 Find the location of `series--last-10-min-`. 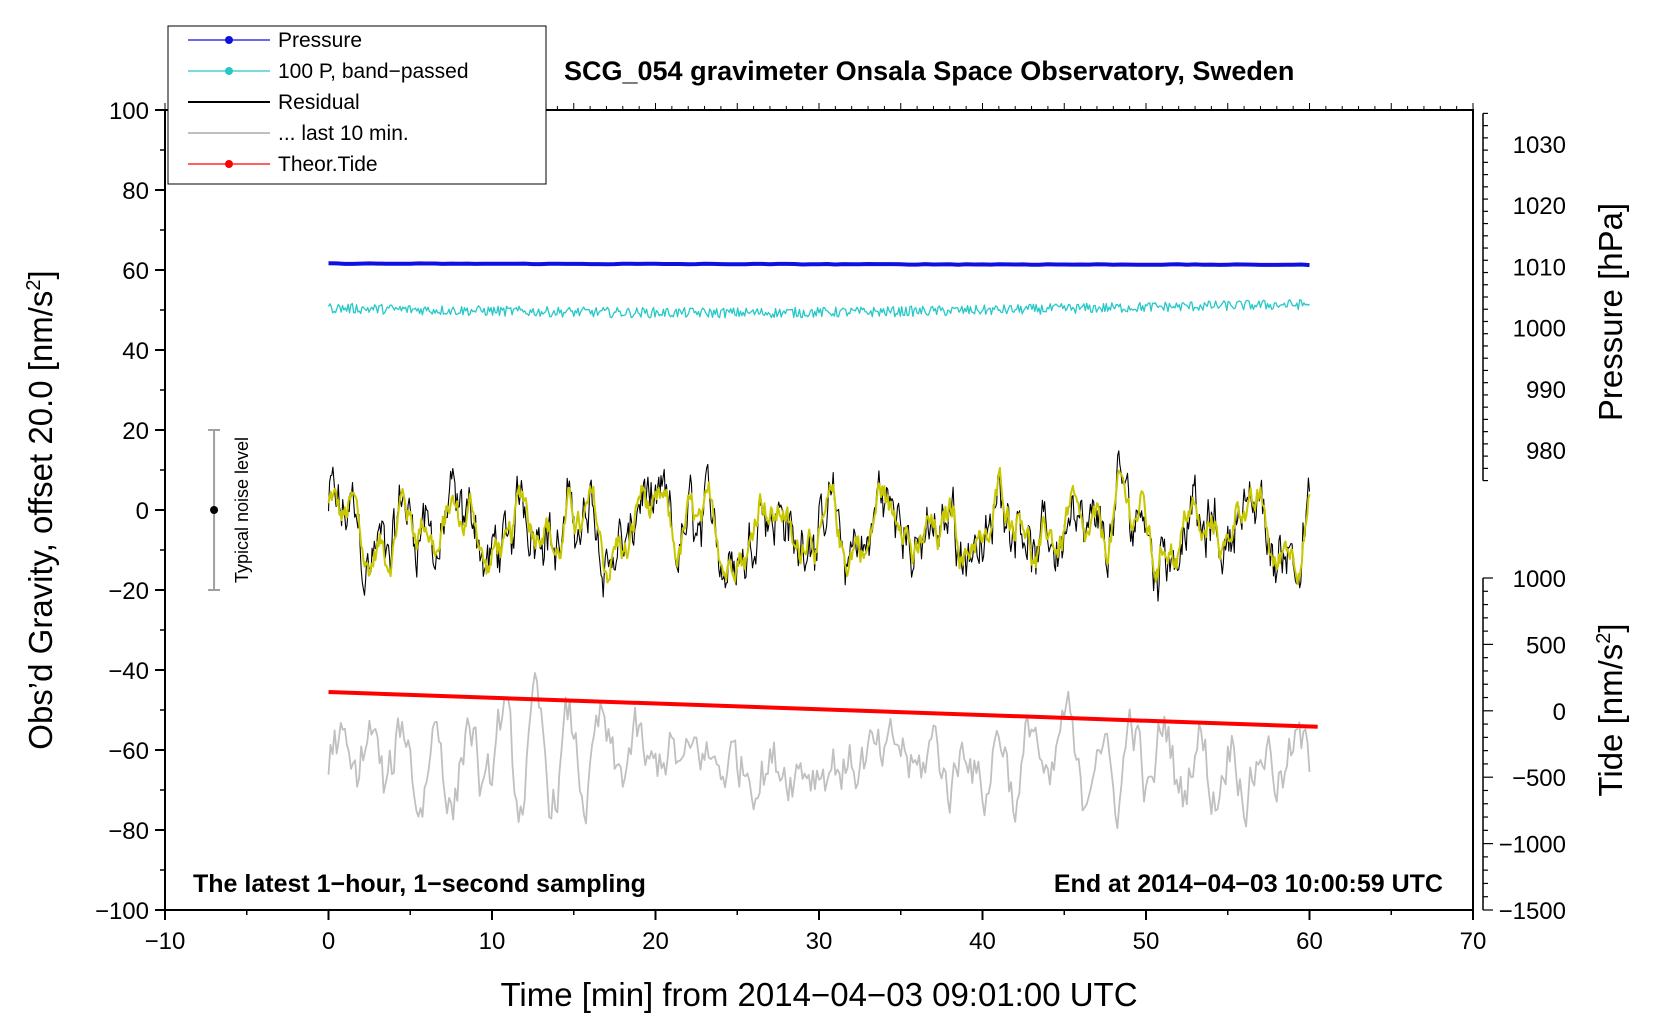

series--last-10-min- is located at coordinates (819, 751).